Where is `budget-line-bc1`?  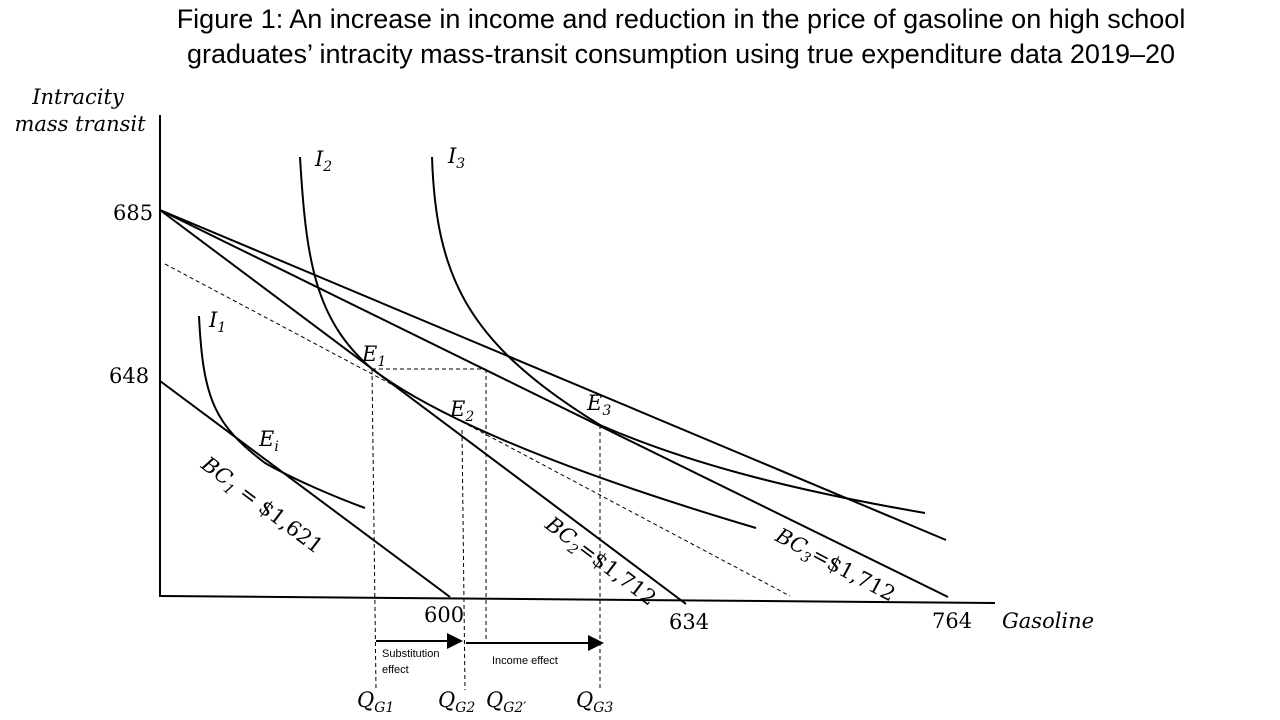
budget-line-bc1 is located at coordinates (305, 489).